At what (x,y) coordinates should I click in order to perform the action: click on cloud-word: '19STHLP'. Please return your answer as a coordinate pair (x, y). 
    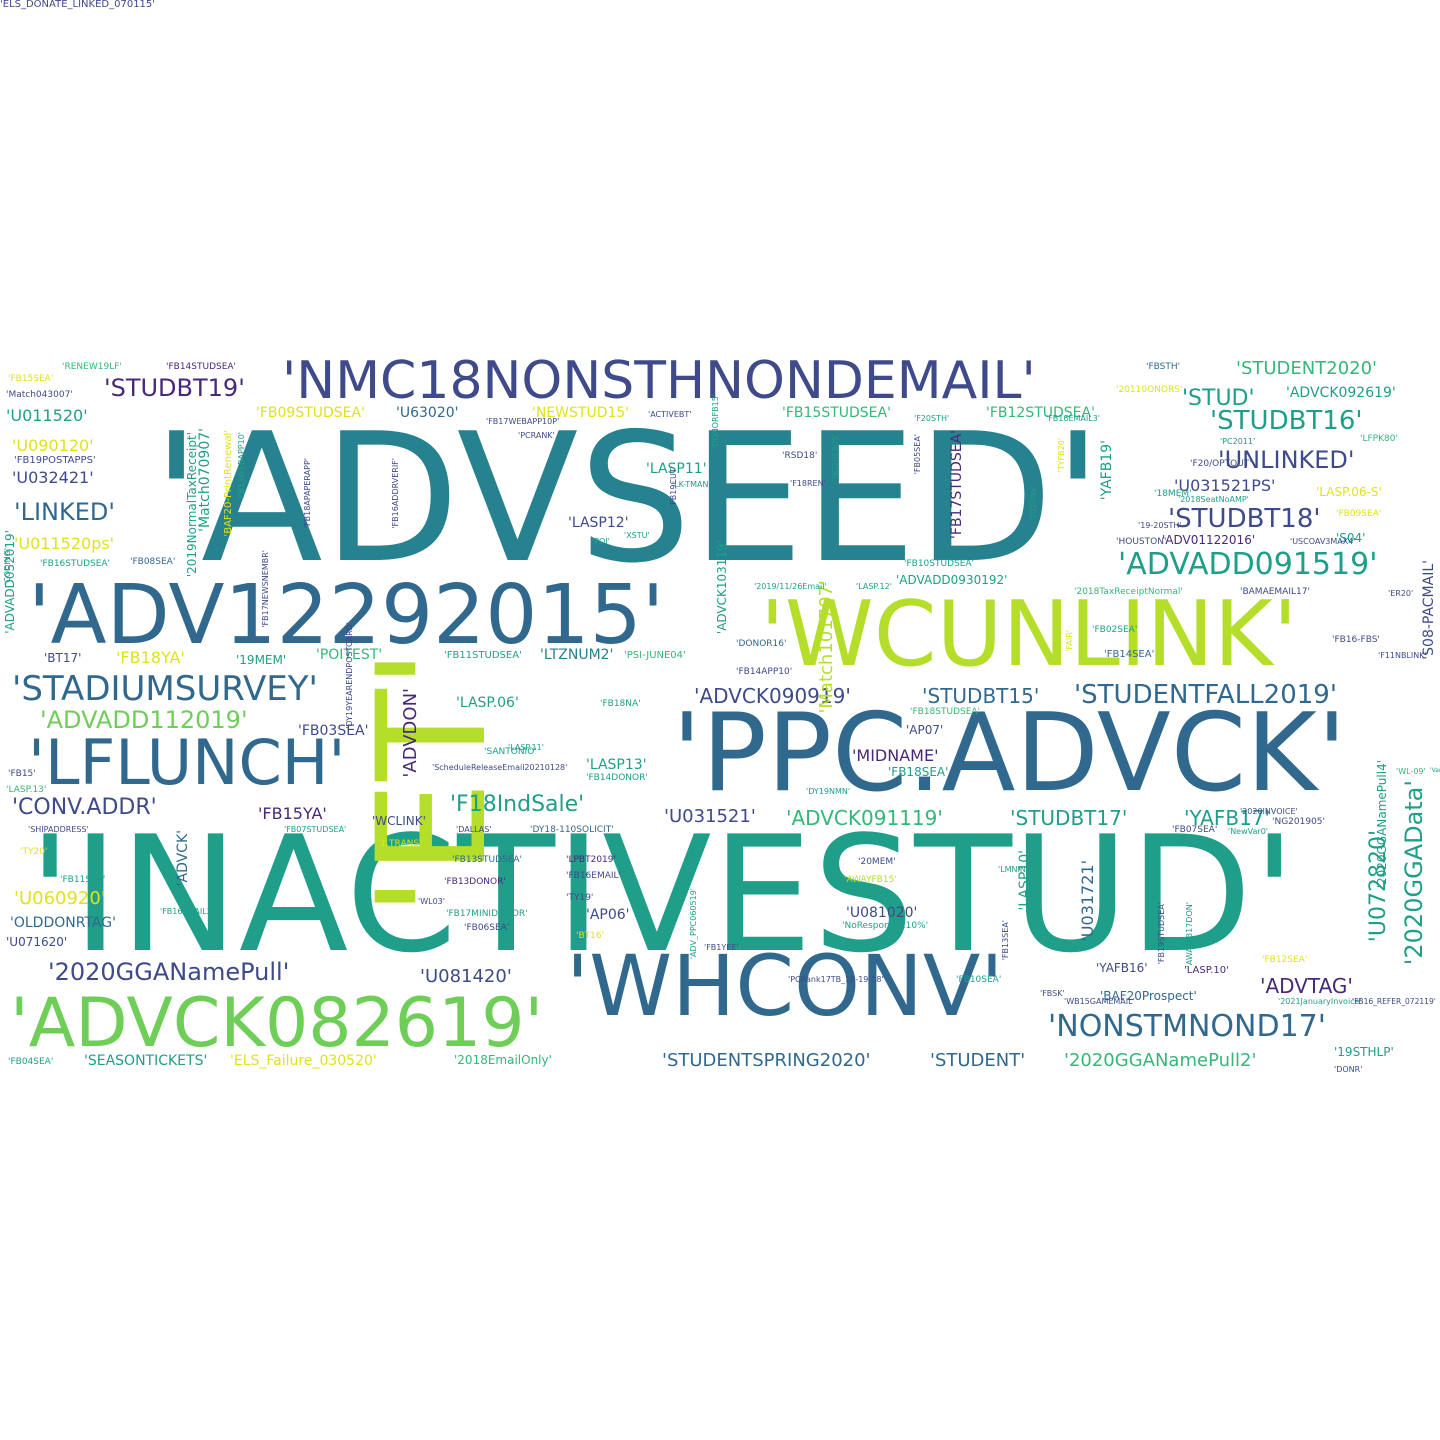
    Looking at the image, I should click on (1364, 1052).